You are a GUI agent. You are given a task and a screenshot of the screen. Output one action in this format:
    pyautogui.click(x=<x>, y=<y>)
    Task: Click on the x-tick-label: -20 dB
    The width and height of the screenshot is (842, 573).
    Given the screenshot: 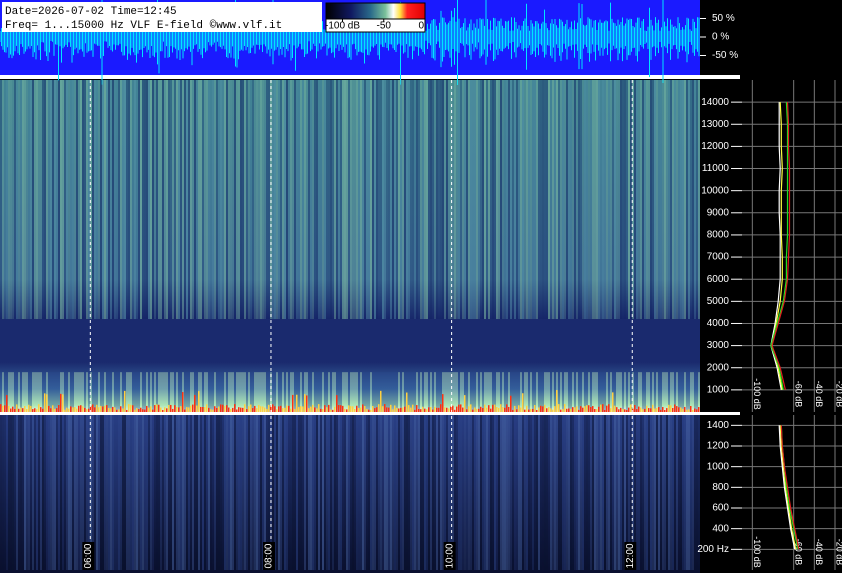 What is the action you would take?
    pyautogui.click(x=838, y=552)
    